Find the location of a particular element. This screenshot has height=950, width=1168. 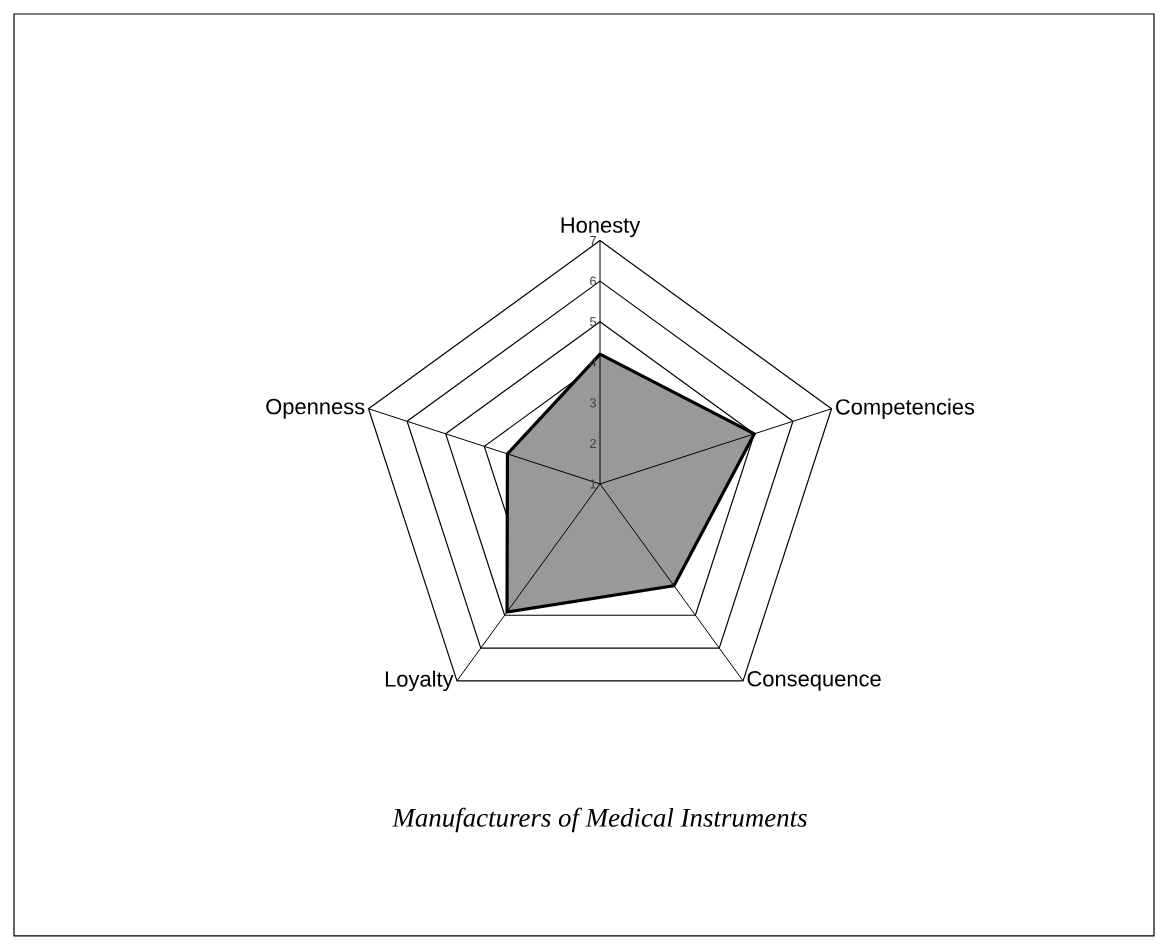

spoke-label: Competencies is located at coordinates (905, 408).